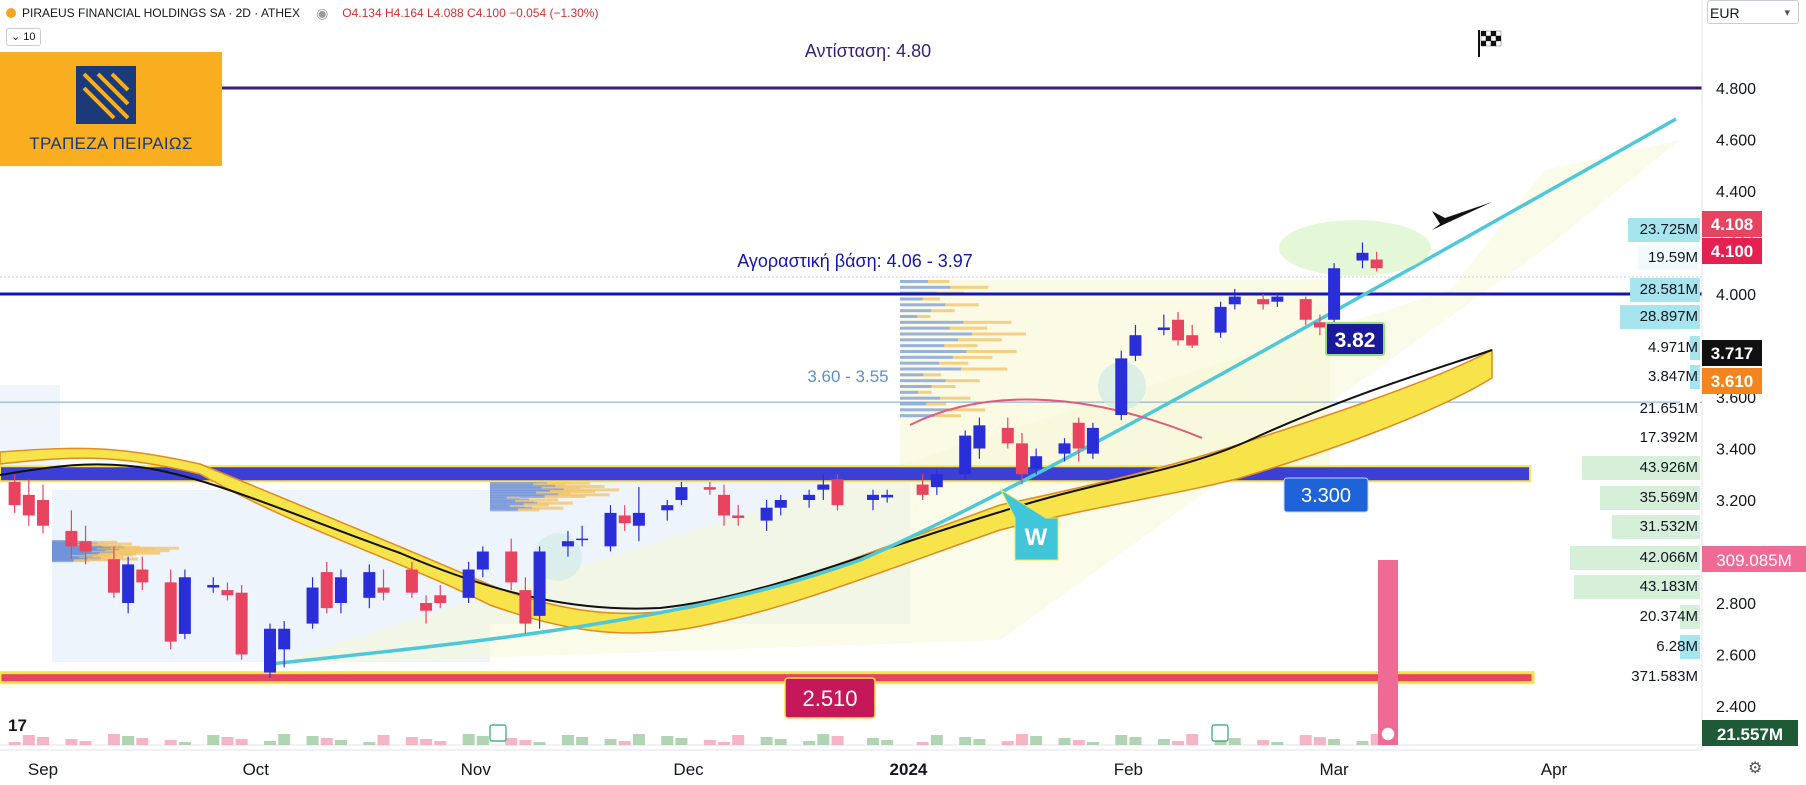 Image resolution: width=1806 pixels, height=785 pixels. What do you see at coordinates (1753, 12) in the screenshot?
I see `currency-select: EUR ▾` at bounding box center [1753, 12].